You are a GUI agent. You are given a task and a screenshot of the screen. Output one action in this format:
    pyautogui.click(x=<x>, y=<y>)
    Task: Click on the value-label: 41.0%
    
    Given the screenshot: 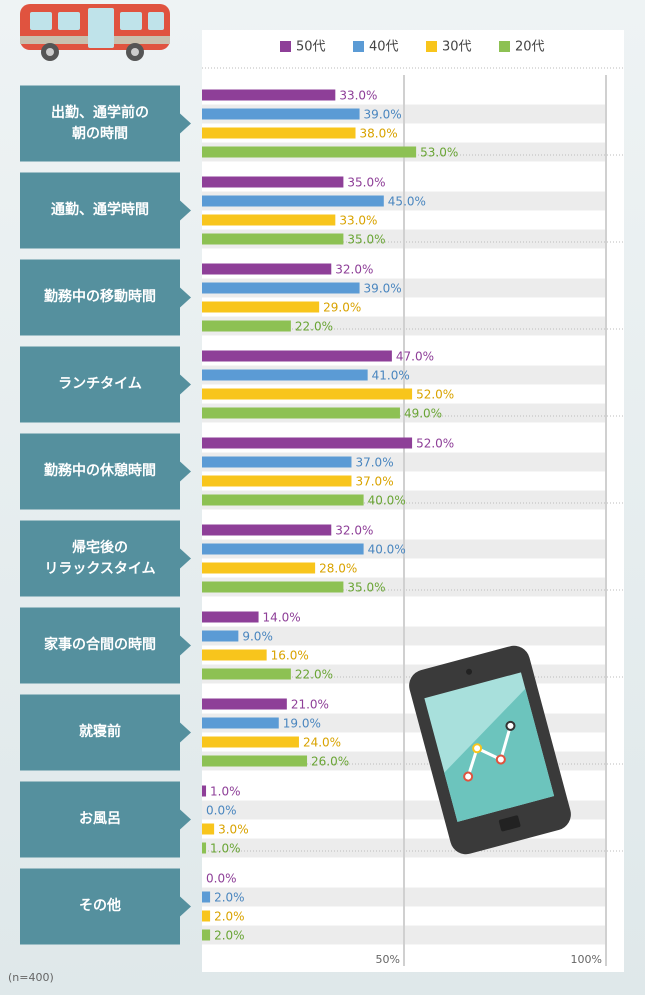 What is the action you would take?
    pyautogui.click(x=391, y=376)
    